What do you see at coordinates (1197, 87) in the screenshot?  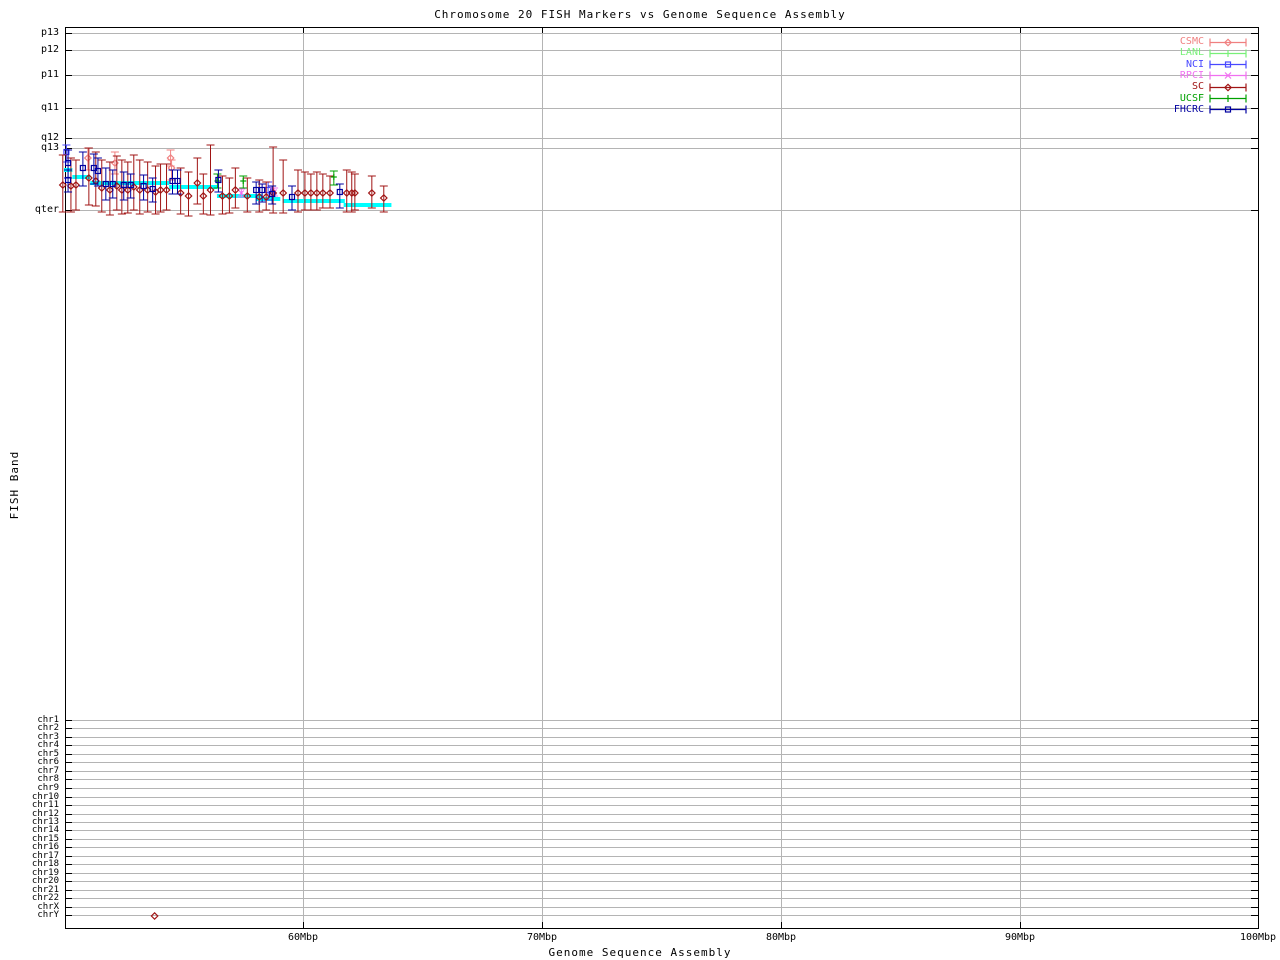 I see `legend-label: SC` at bounding box center [1197, 87].